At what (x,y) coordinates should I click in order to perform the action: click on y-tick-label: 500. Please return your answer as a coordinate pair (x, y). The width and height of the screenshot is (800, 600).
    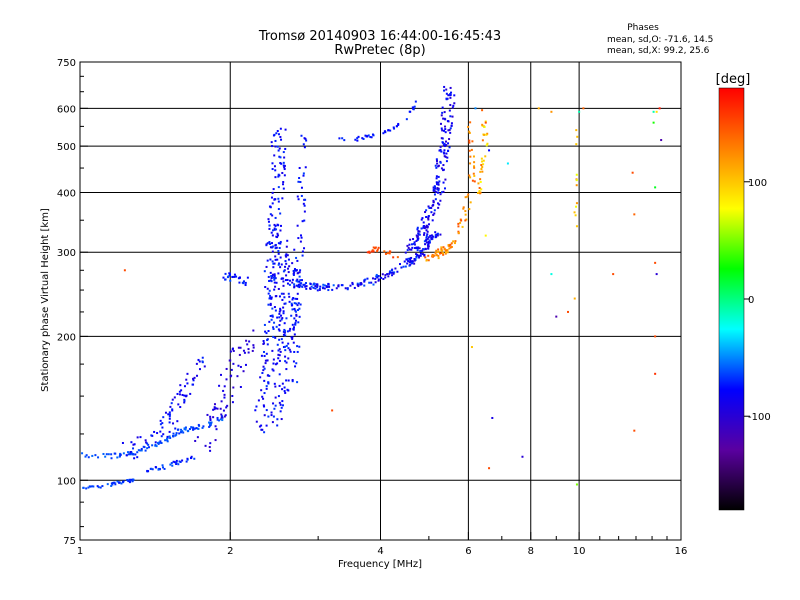
    Looking at the image, I should click on (66, 147).